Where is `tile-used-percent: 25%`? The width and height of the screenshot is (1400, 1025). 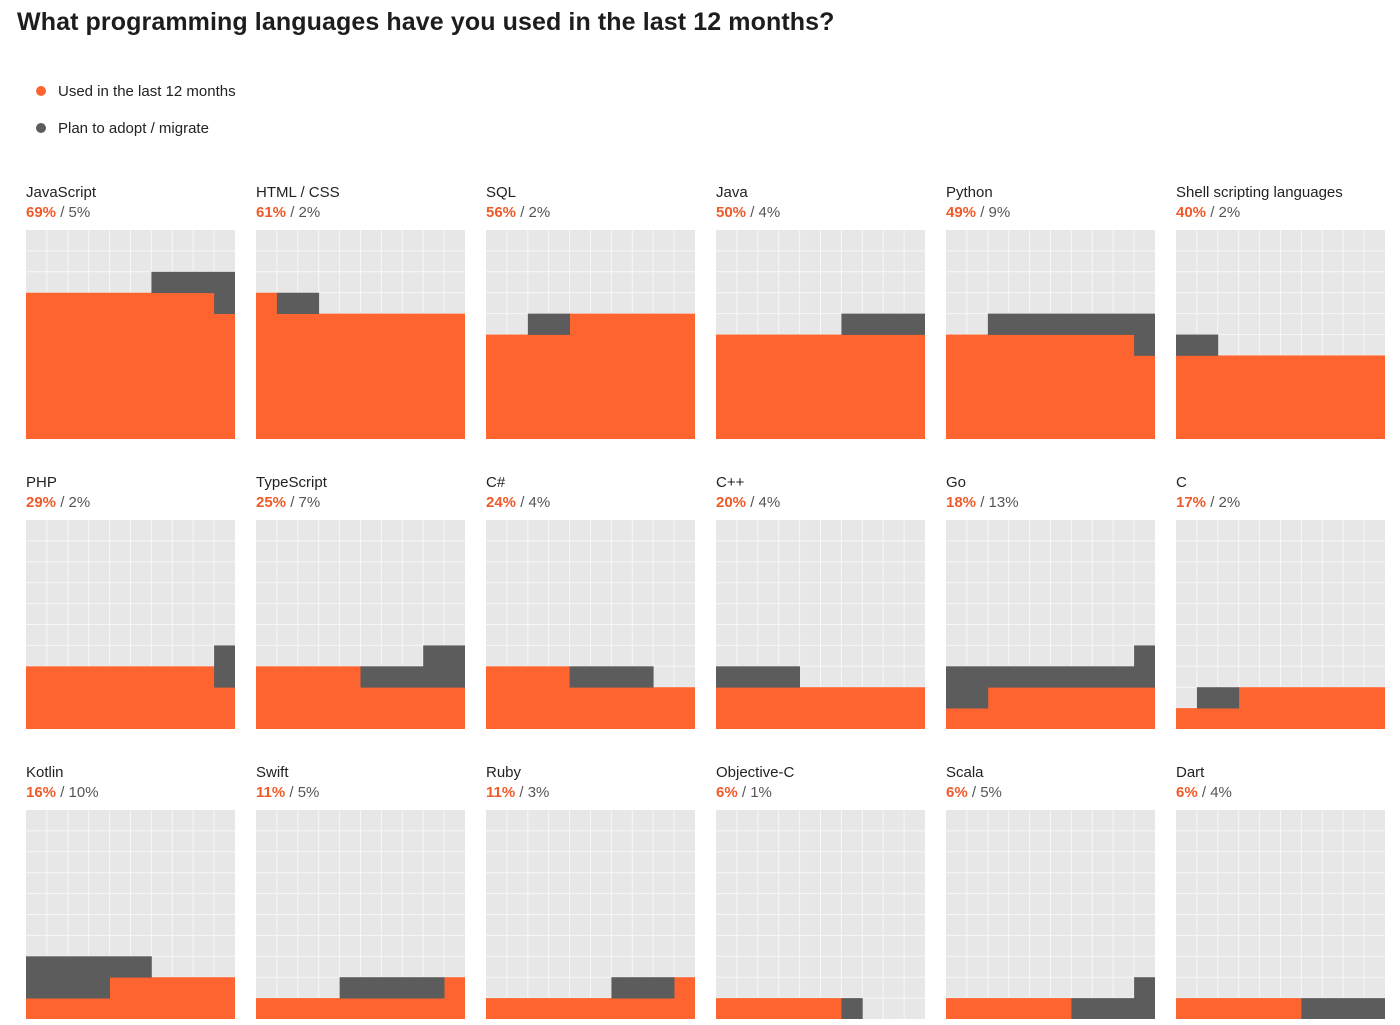 tile-used-percent: 25% is located at coordinates (271, 502).